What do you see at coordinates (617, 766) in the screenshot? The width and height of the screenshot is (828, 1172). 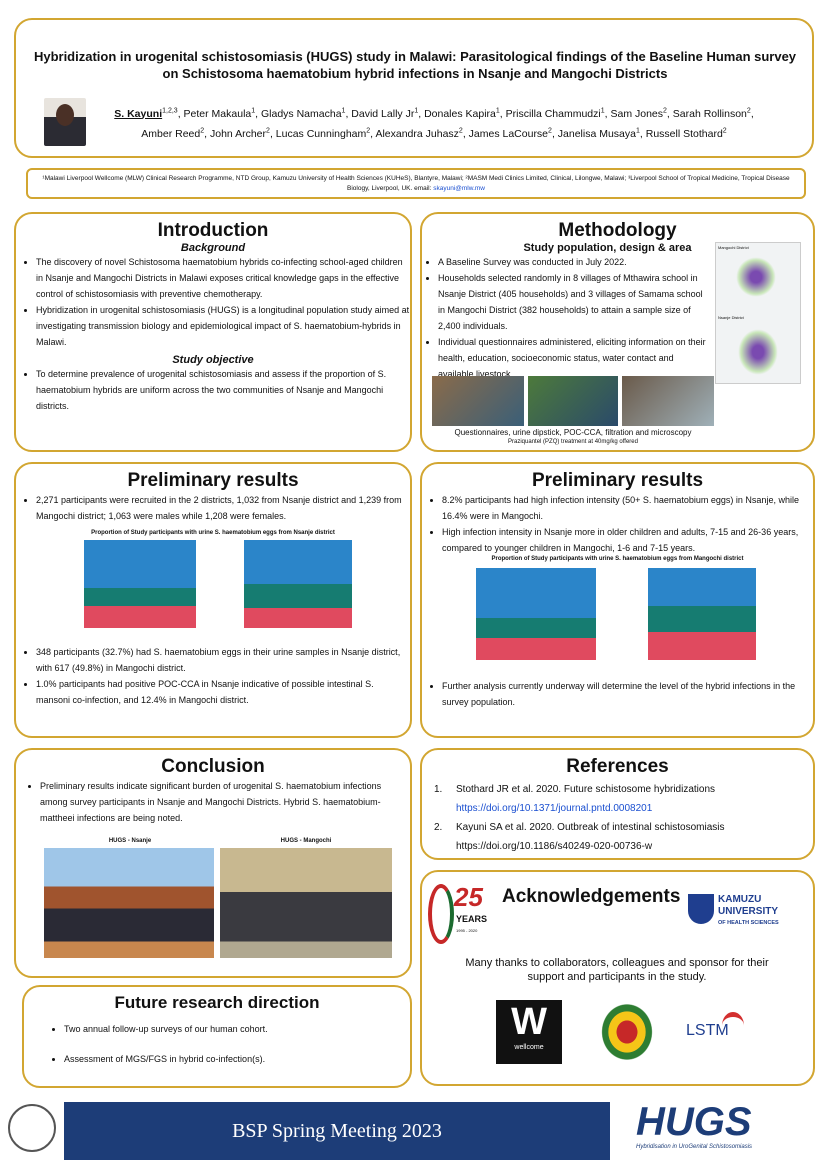 I see `section-title: References` at bounding box center [617, 766].